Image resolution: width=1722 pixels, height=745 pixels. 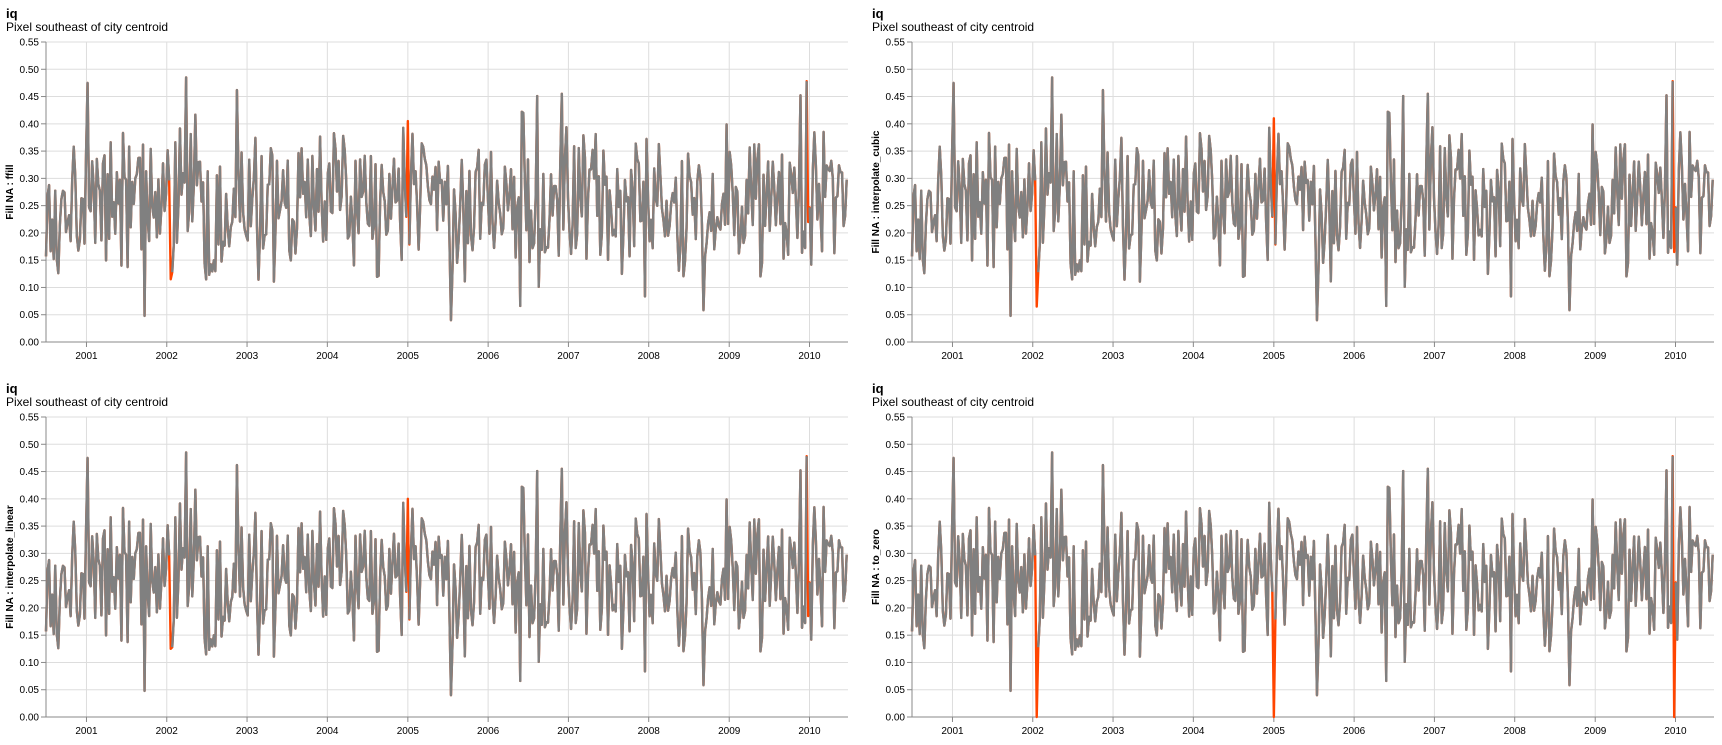 I want to click on y-axis-label: Fill NA : interpolate_linear, so click(x=10, y=567).